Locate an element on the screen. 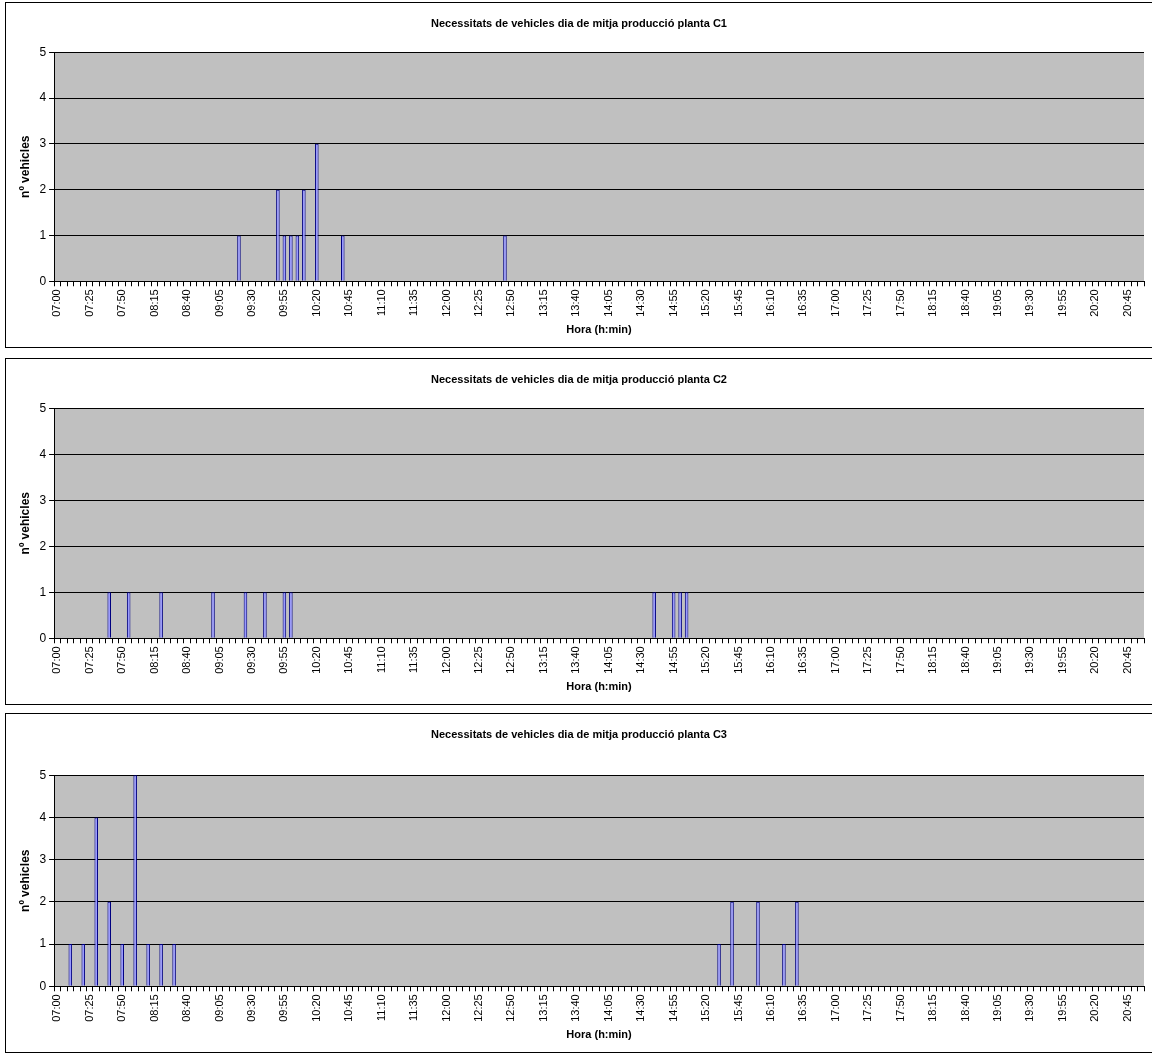  x-tick-label: 19:55 is located at coordinates (1061, 1008).